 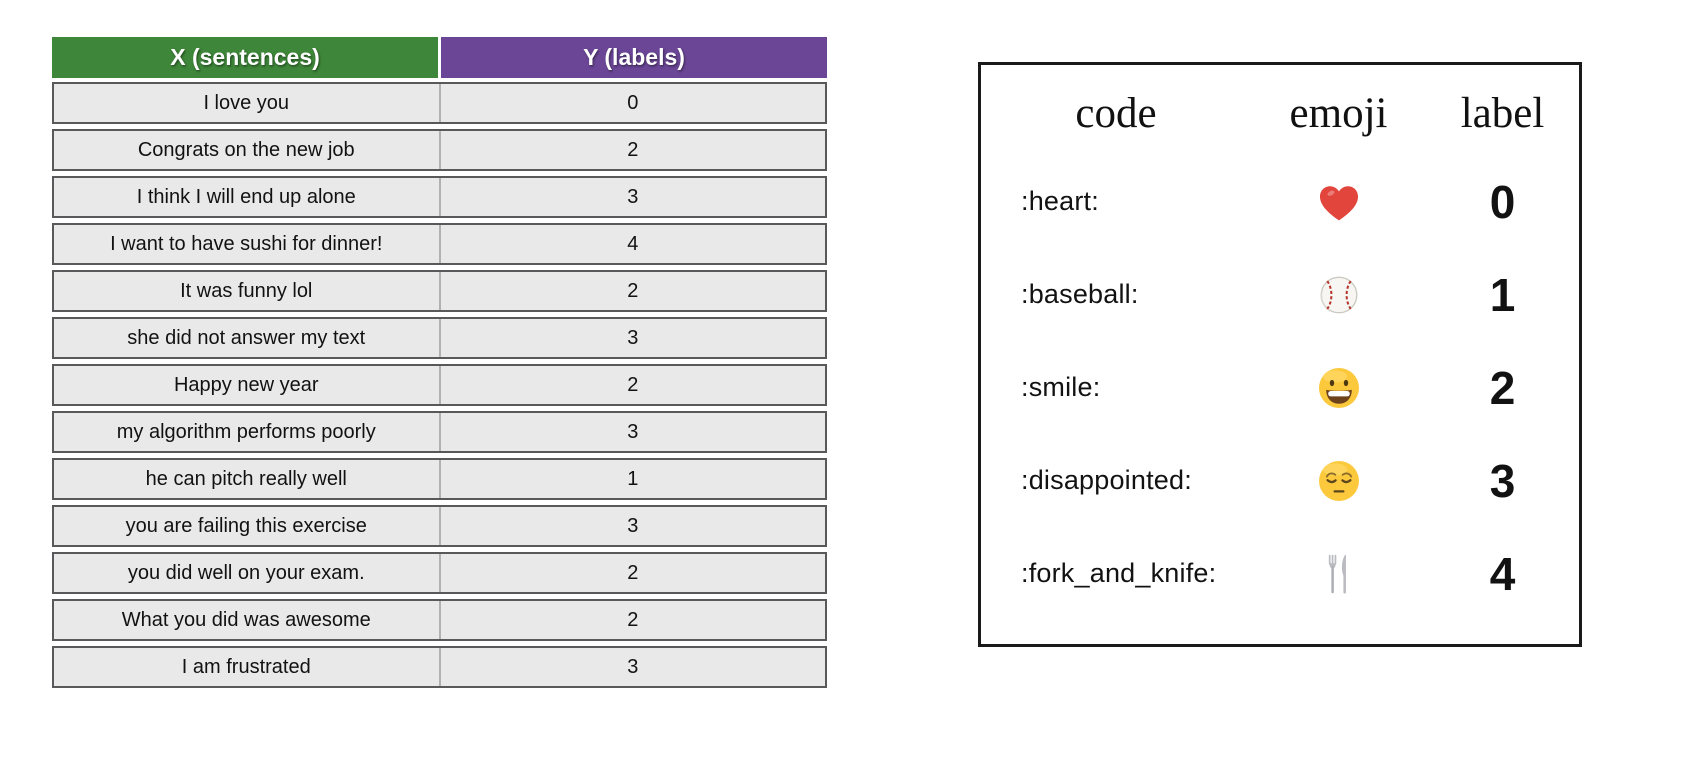 What do you see at coordinates (633, 478) in the screenshot?
I see `label-cell: 1` at bounding box center [633, 478].